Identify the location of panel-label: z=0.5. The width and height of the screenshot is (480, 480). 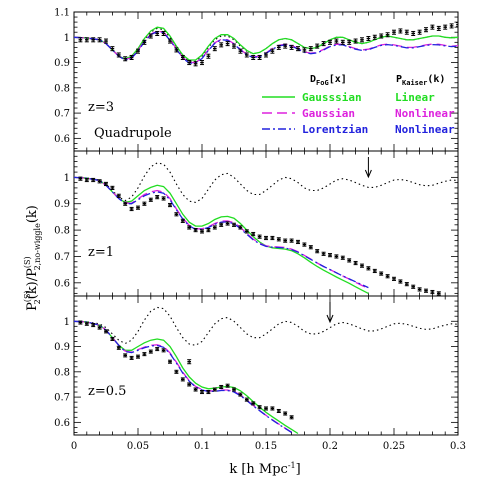
(107, 391).